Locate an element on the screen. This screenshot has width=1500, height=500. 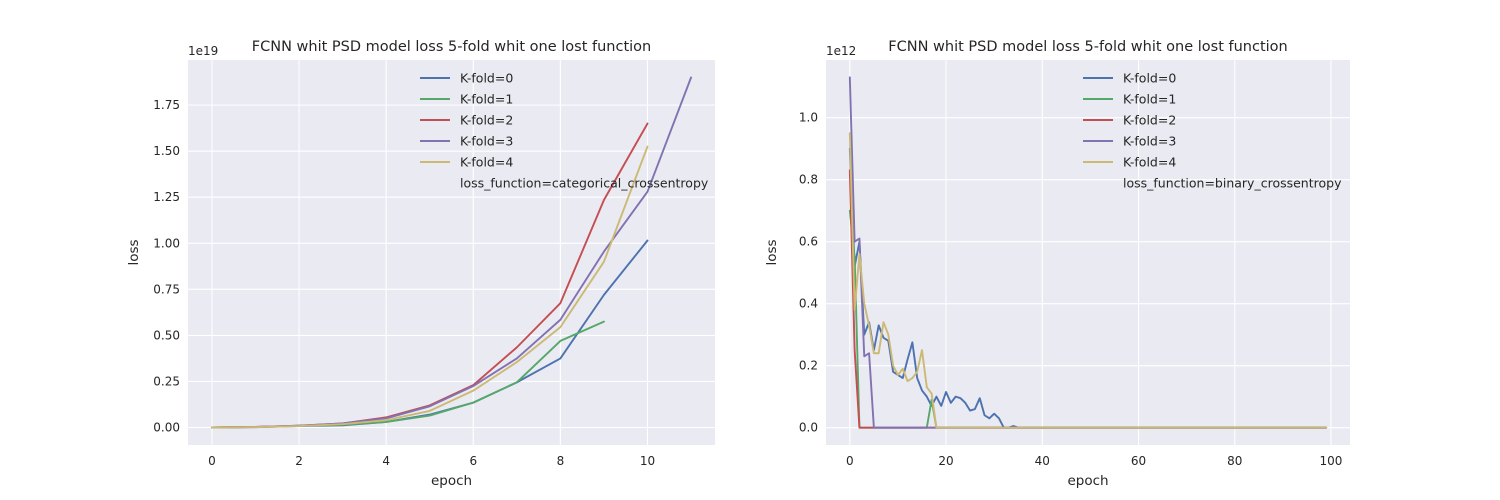
x-tick-label: 8 is located at coordinates (561, 461).